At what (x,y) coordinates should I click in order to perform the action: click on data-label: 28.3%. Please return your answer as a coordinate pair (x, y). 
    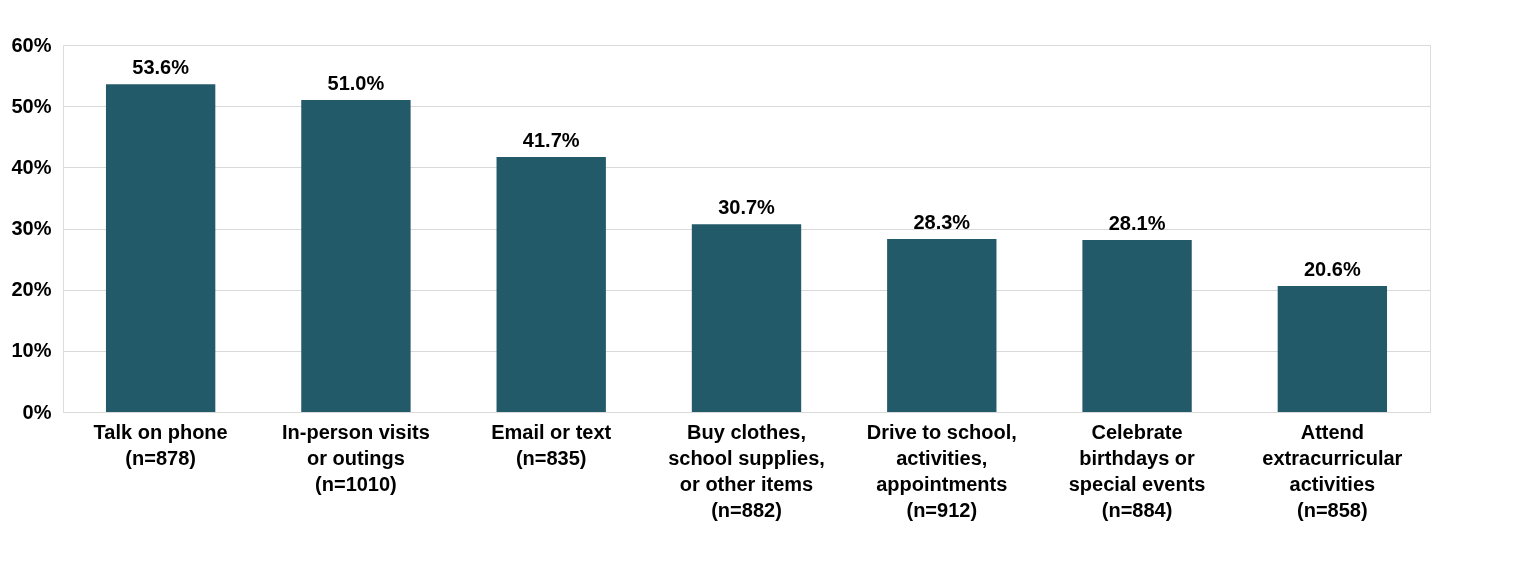
    Looking at the image, I should click on (942, 221).